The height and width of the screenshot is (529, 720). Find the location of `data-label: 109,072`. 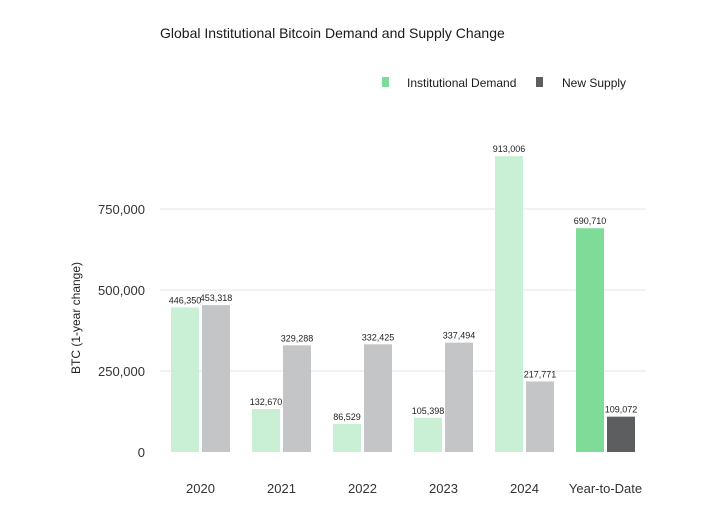

data-label: 109,072 is located at coordinates (621, 410).